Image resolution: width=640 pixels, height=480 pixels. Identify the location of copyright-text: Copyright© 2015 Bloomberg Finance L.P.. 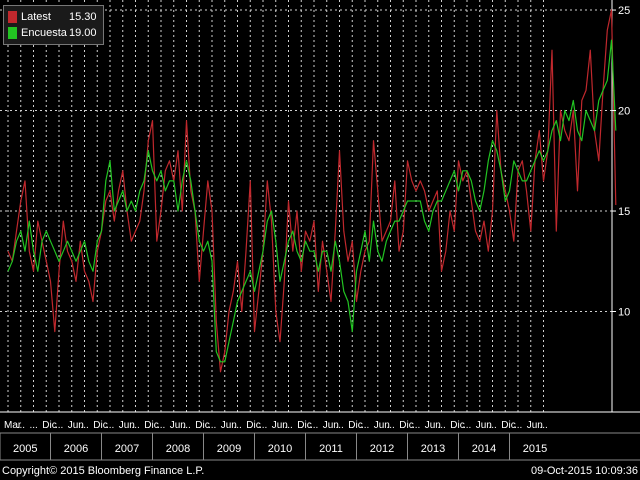
(103, 471).